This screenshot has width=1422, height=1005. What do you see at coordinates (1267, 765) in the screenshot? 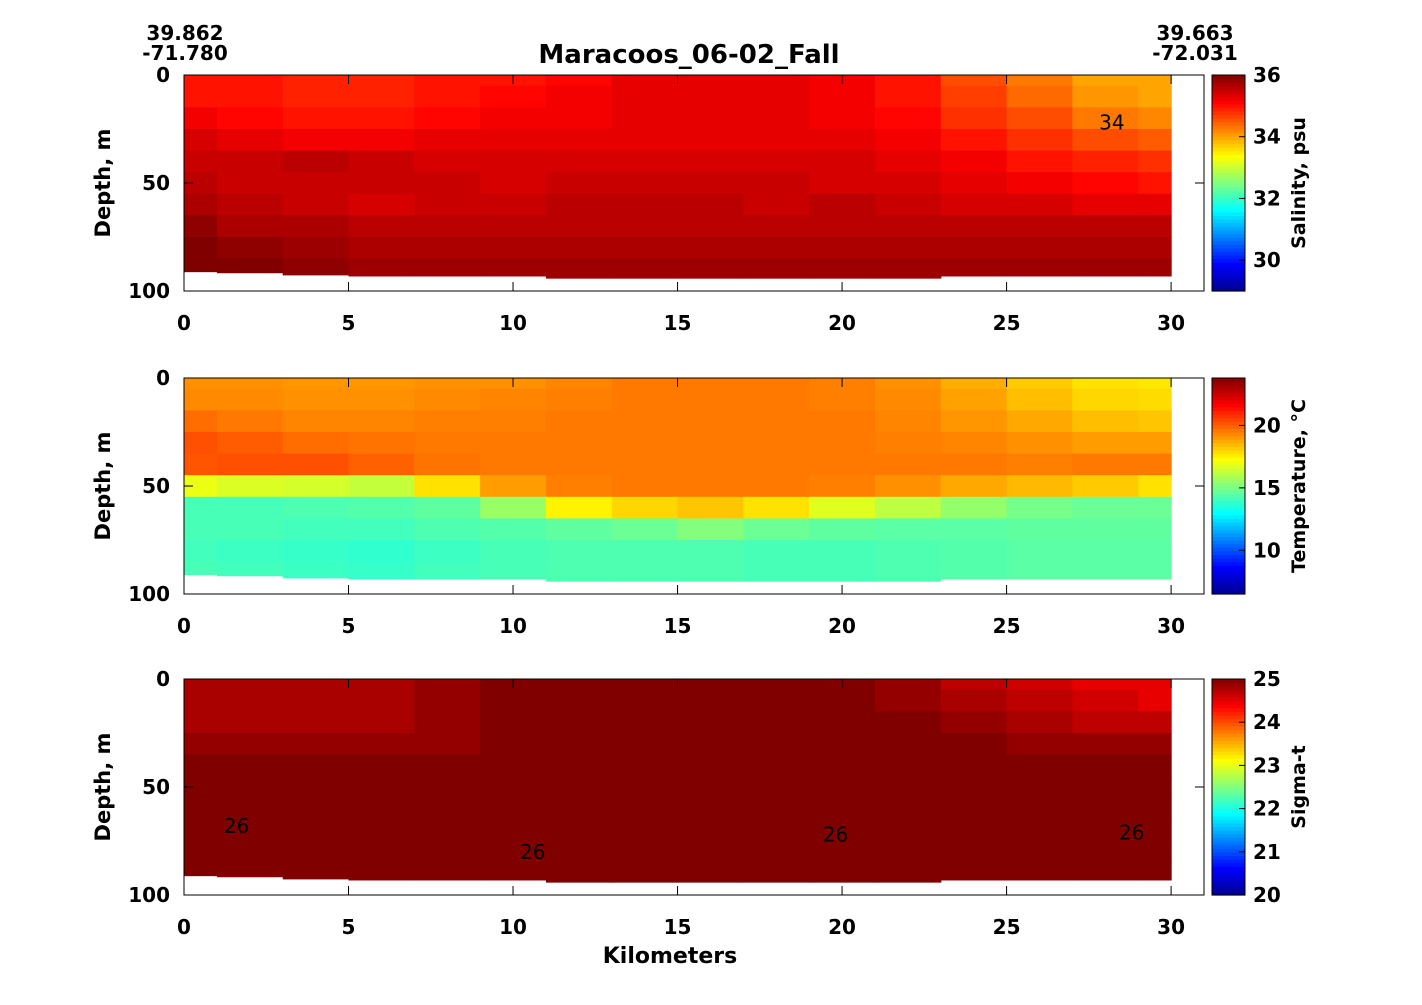
I see `colorbar-tick-label: 23` at bounding box center [1267, 765].